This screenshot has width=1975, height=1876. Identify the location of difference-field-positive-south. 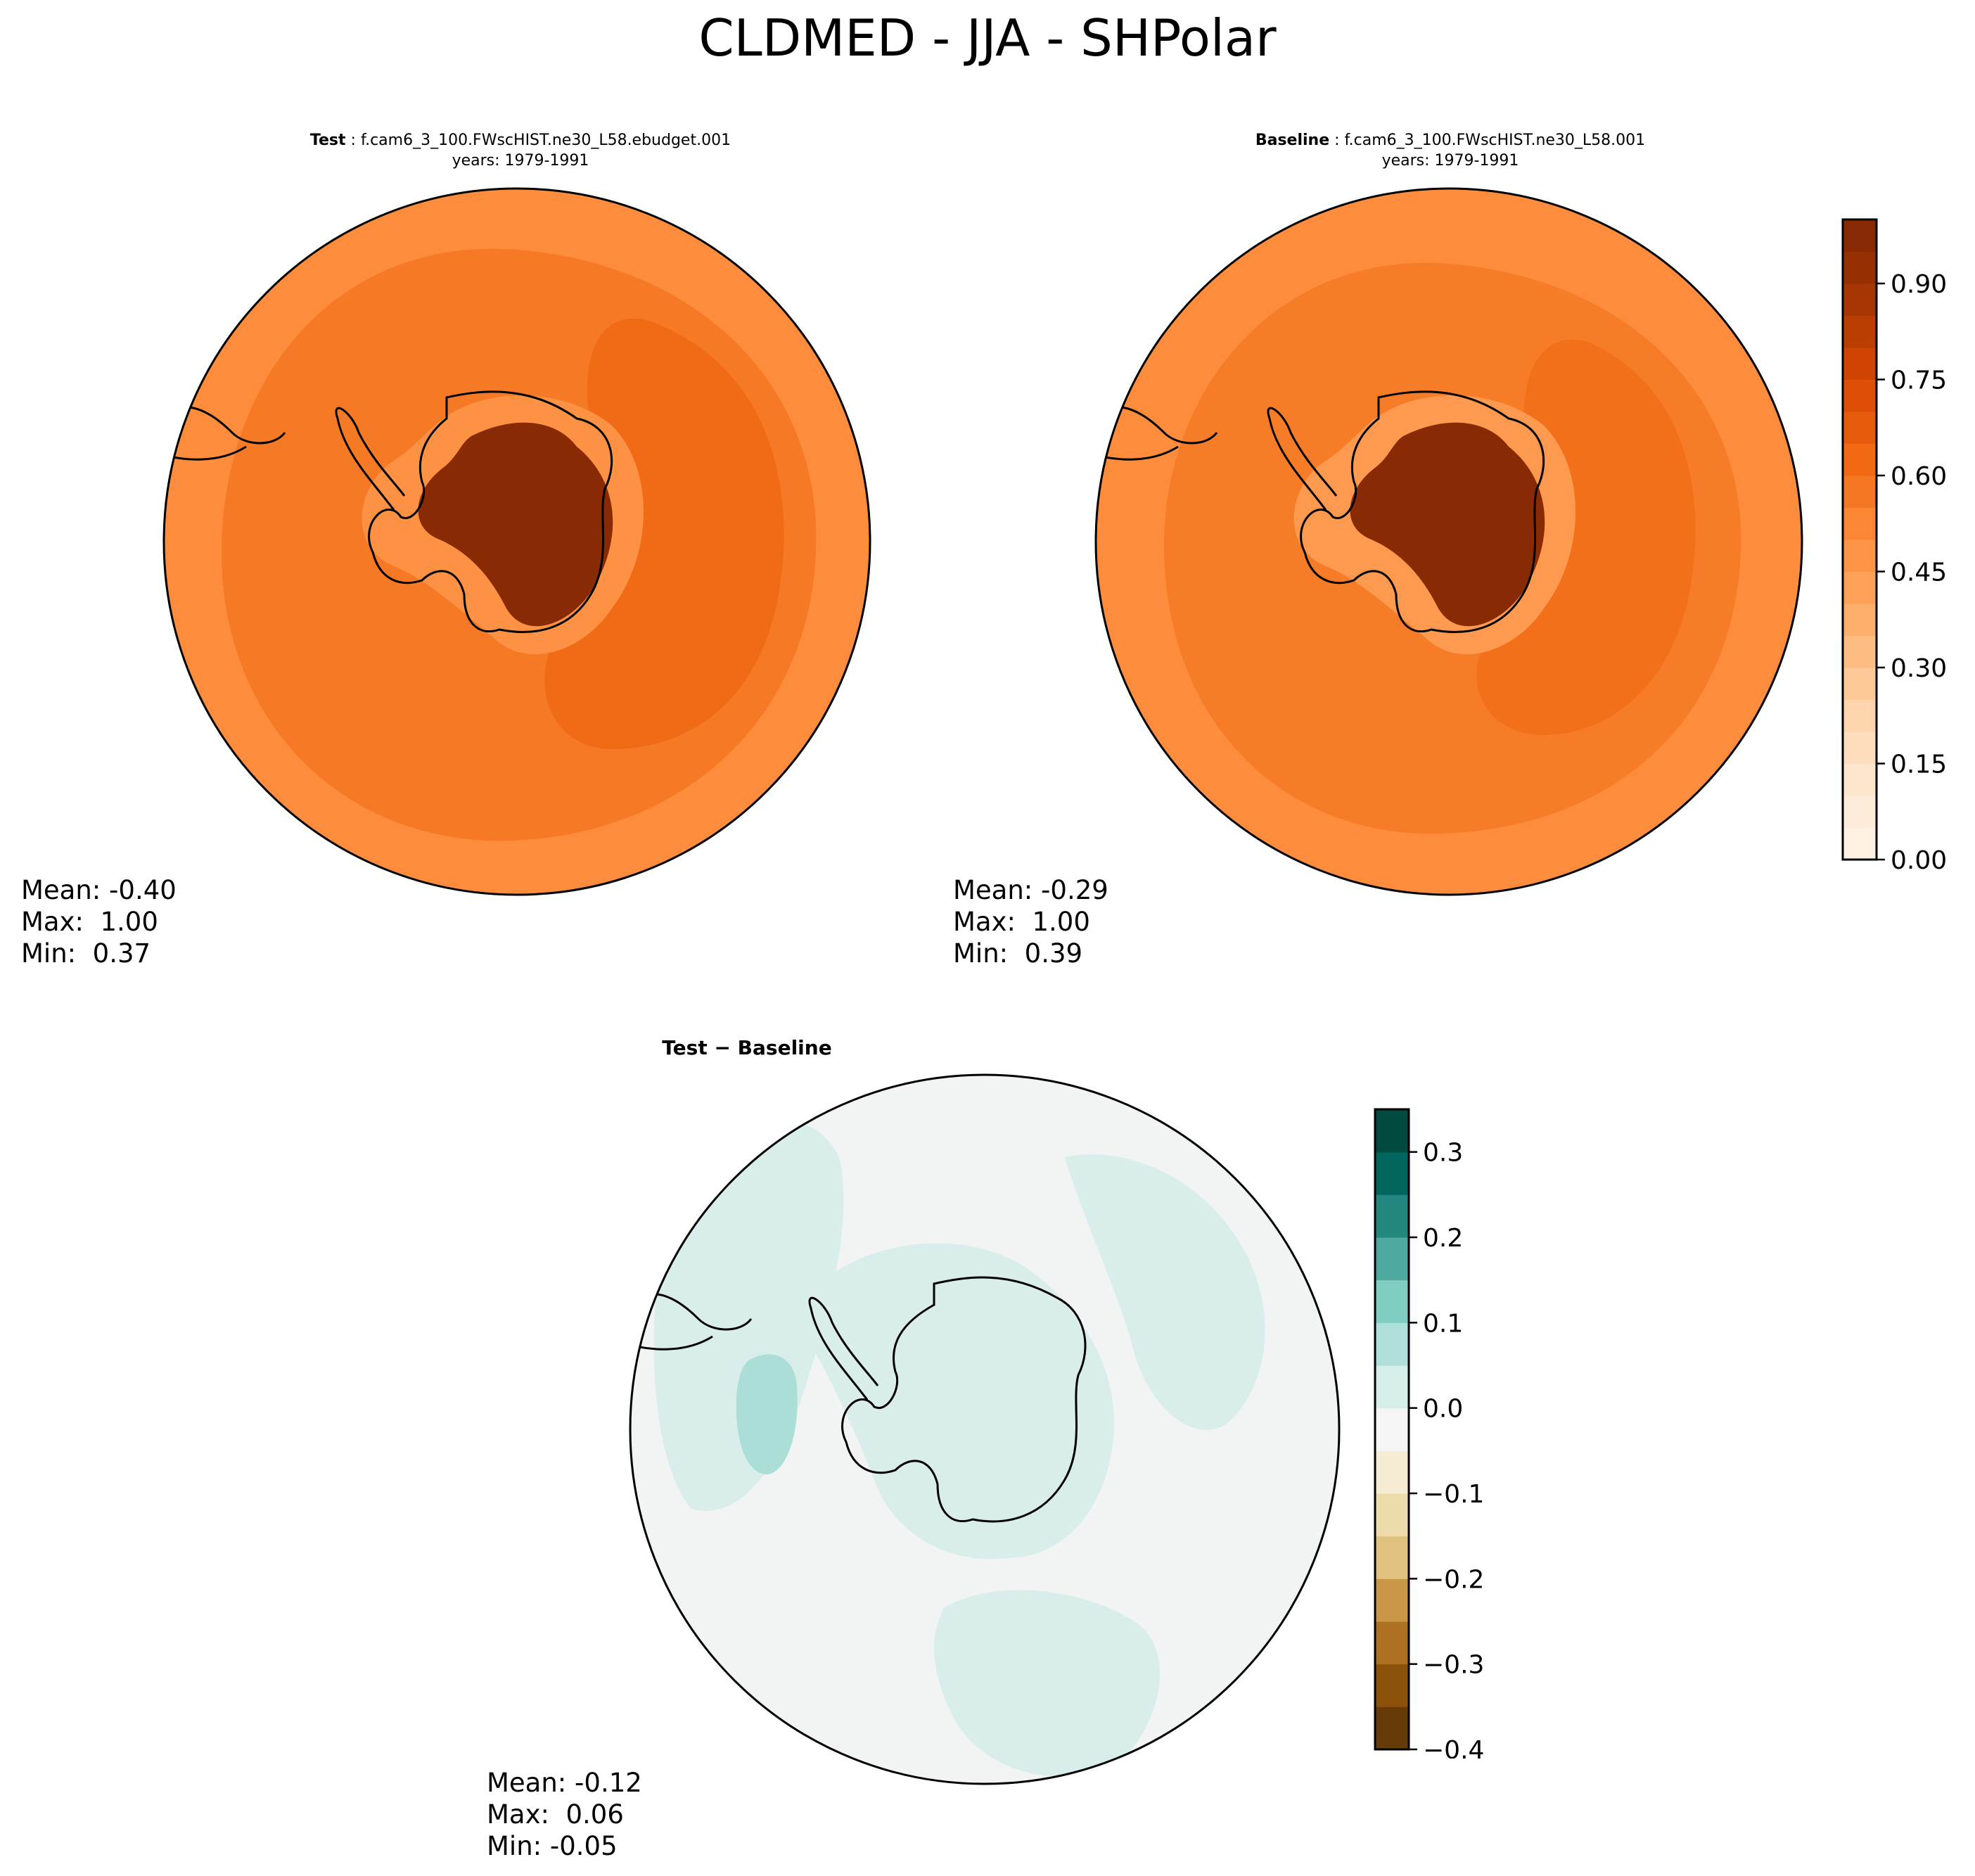
(1047, 1683).